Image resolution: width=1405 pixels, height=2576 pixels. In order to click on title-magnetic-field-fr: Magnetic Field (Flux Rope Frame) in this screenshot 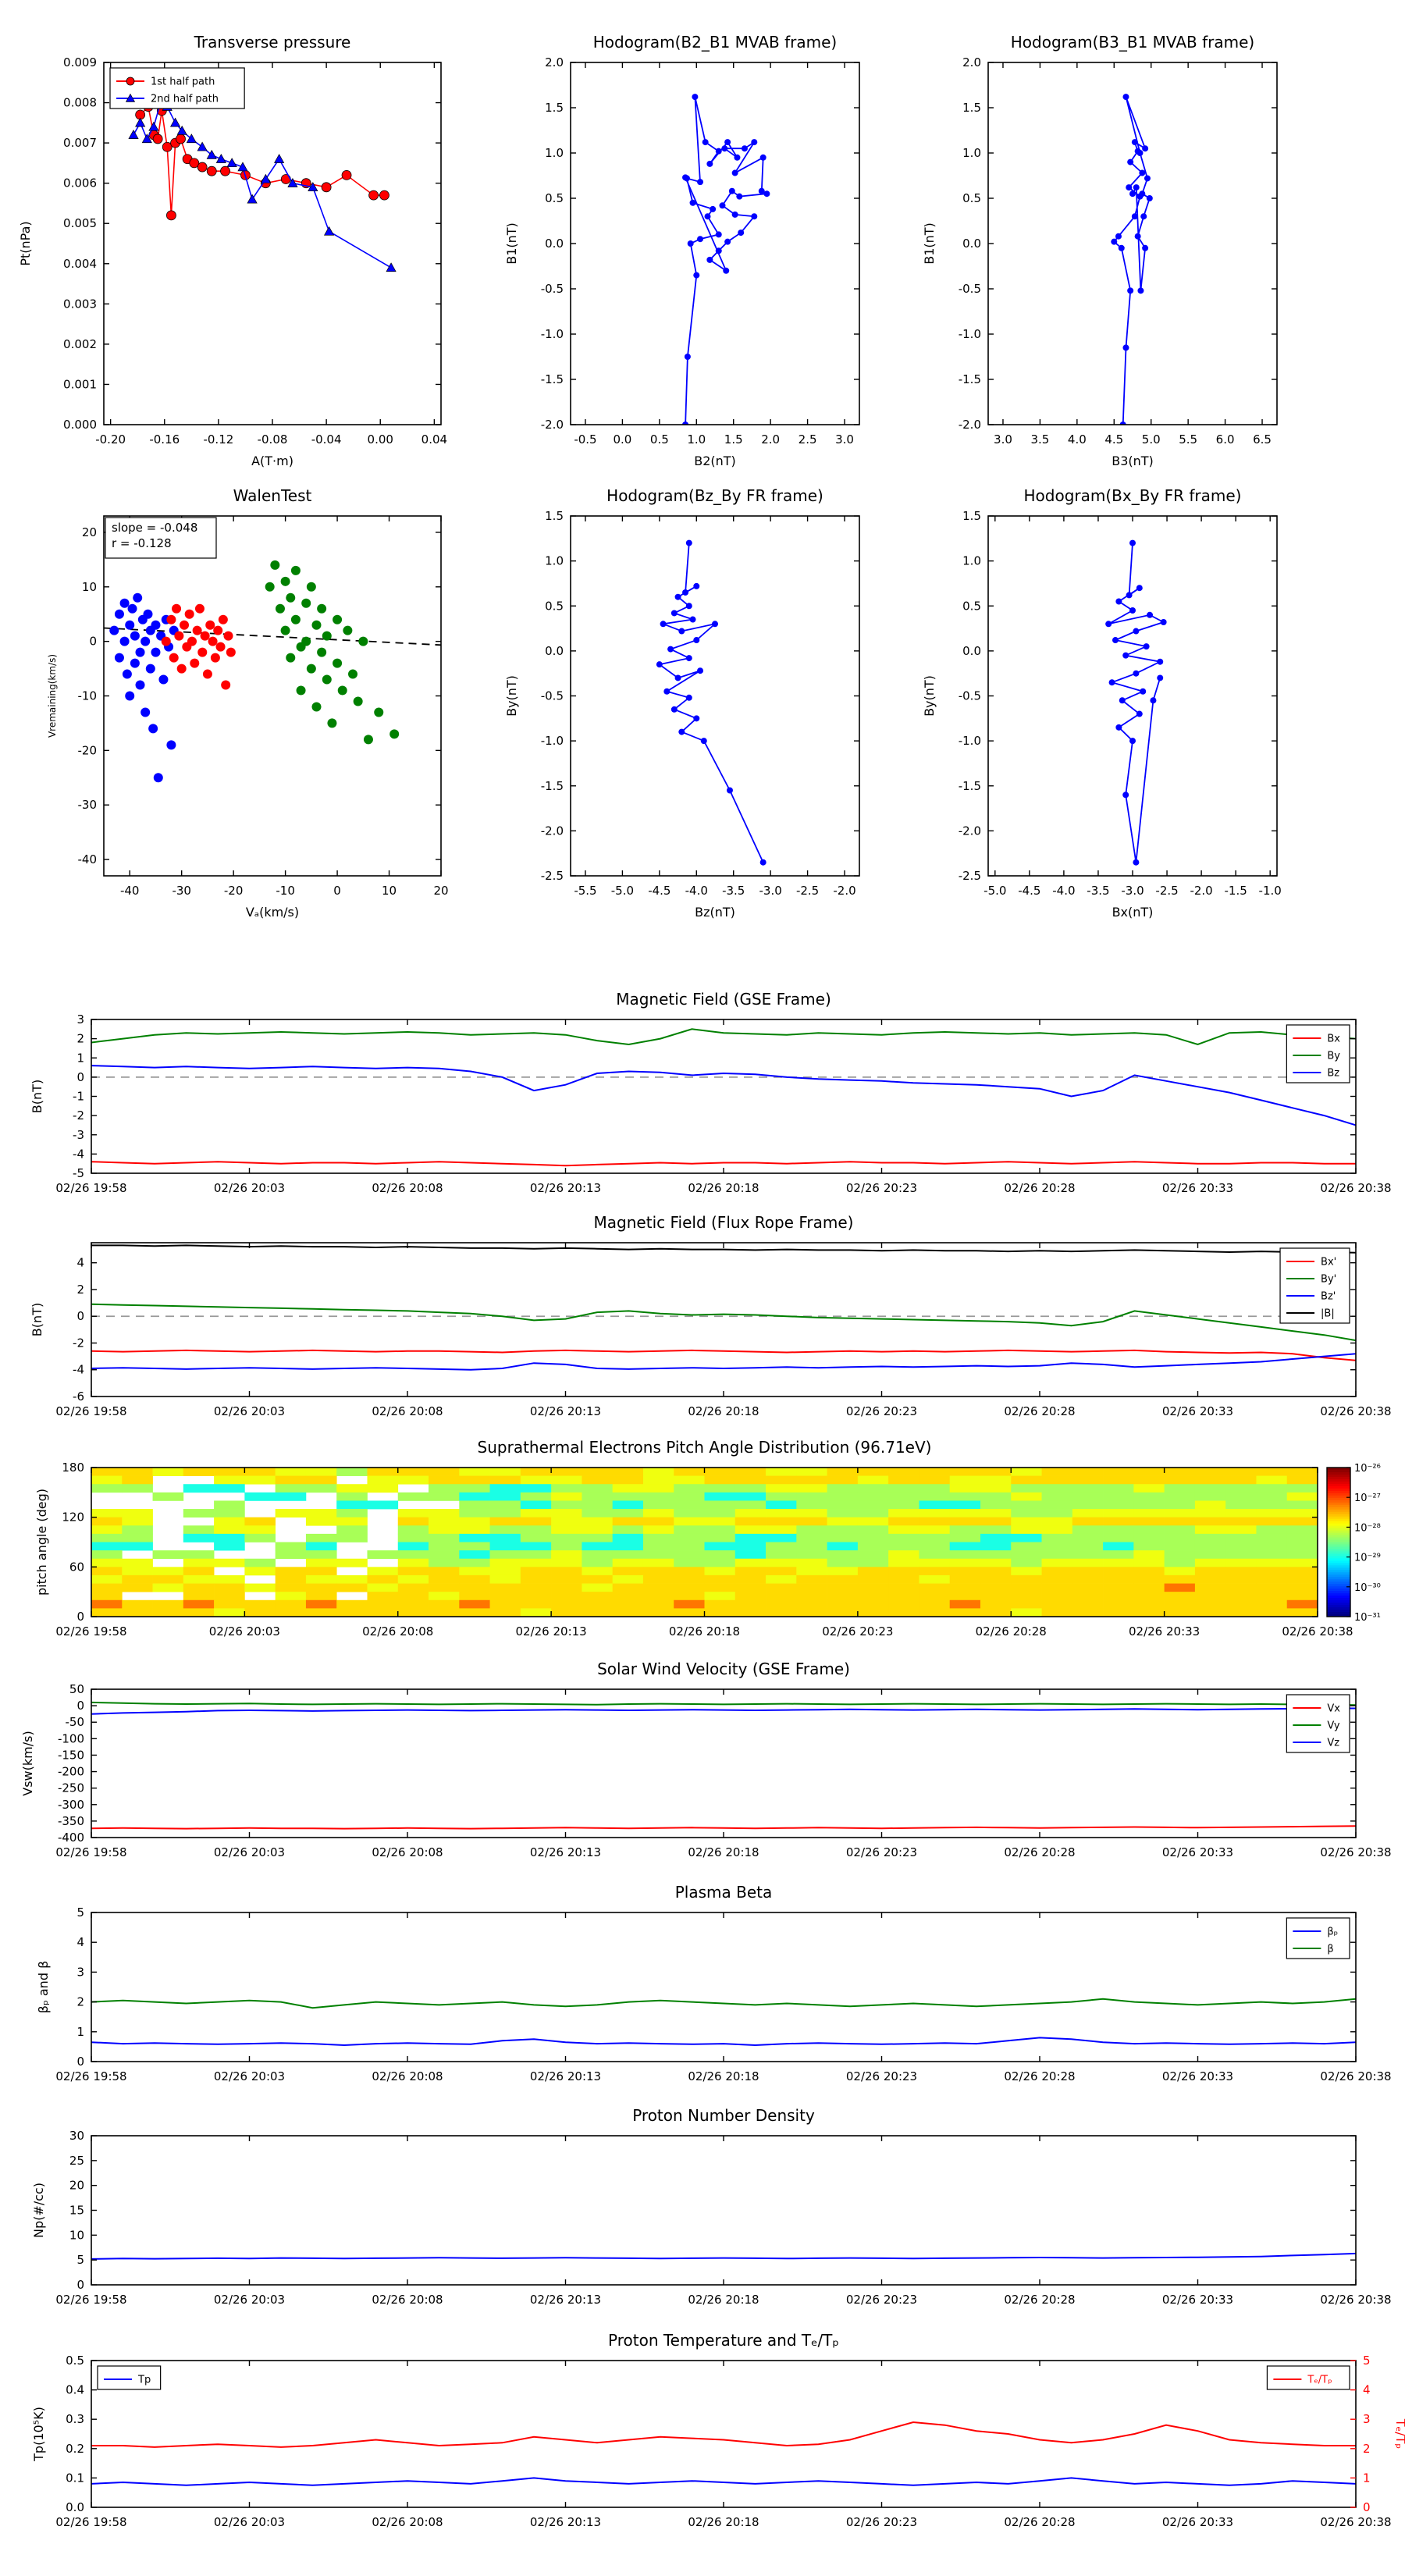, I will do `click(723, 1222)`.